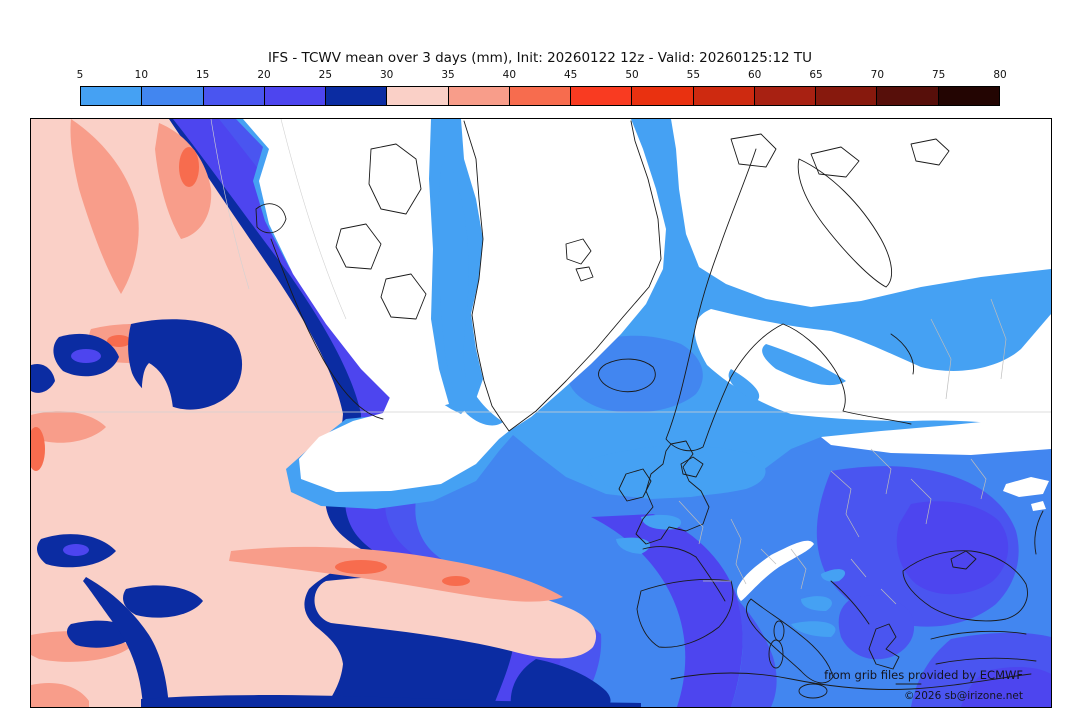 This screenshot has height=718, width=1080. What do you see at coordinates (669, 552) in the screenshot?
I see `coast-brittany` at bounding box center [669, 552].